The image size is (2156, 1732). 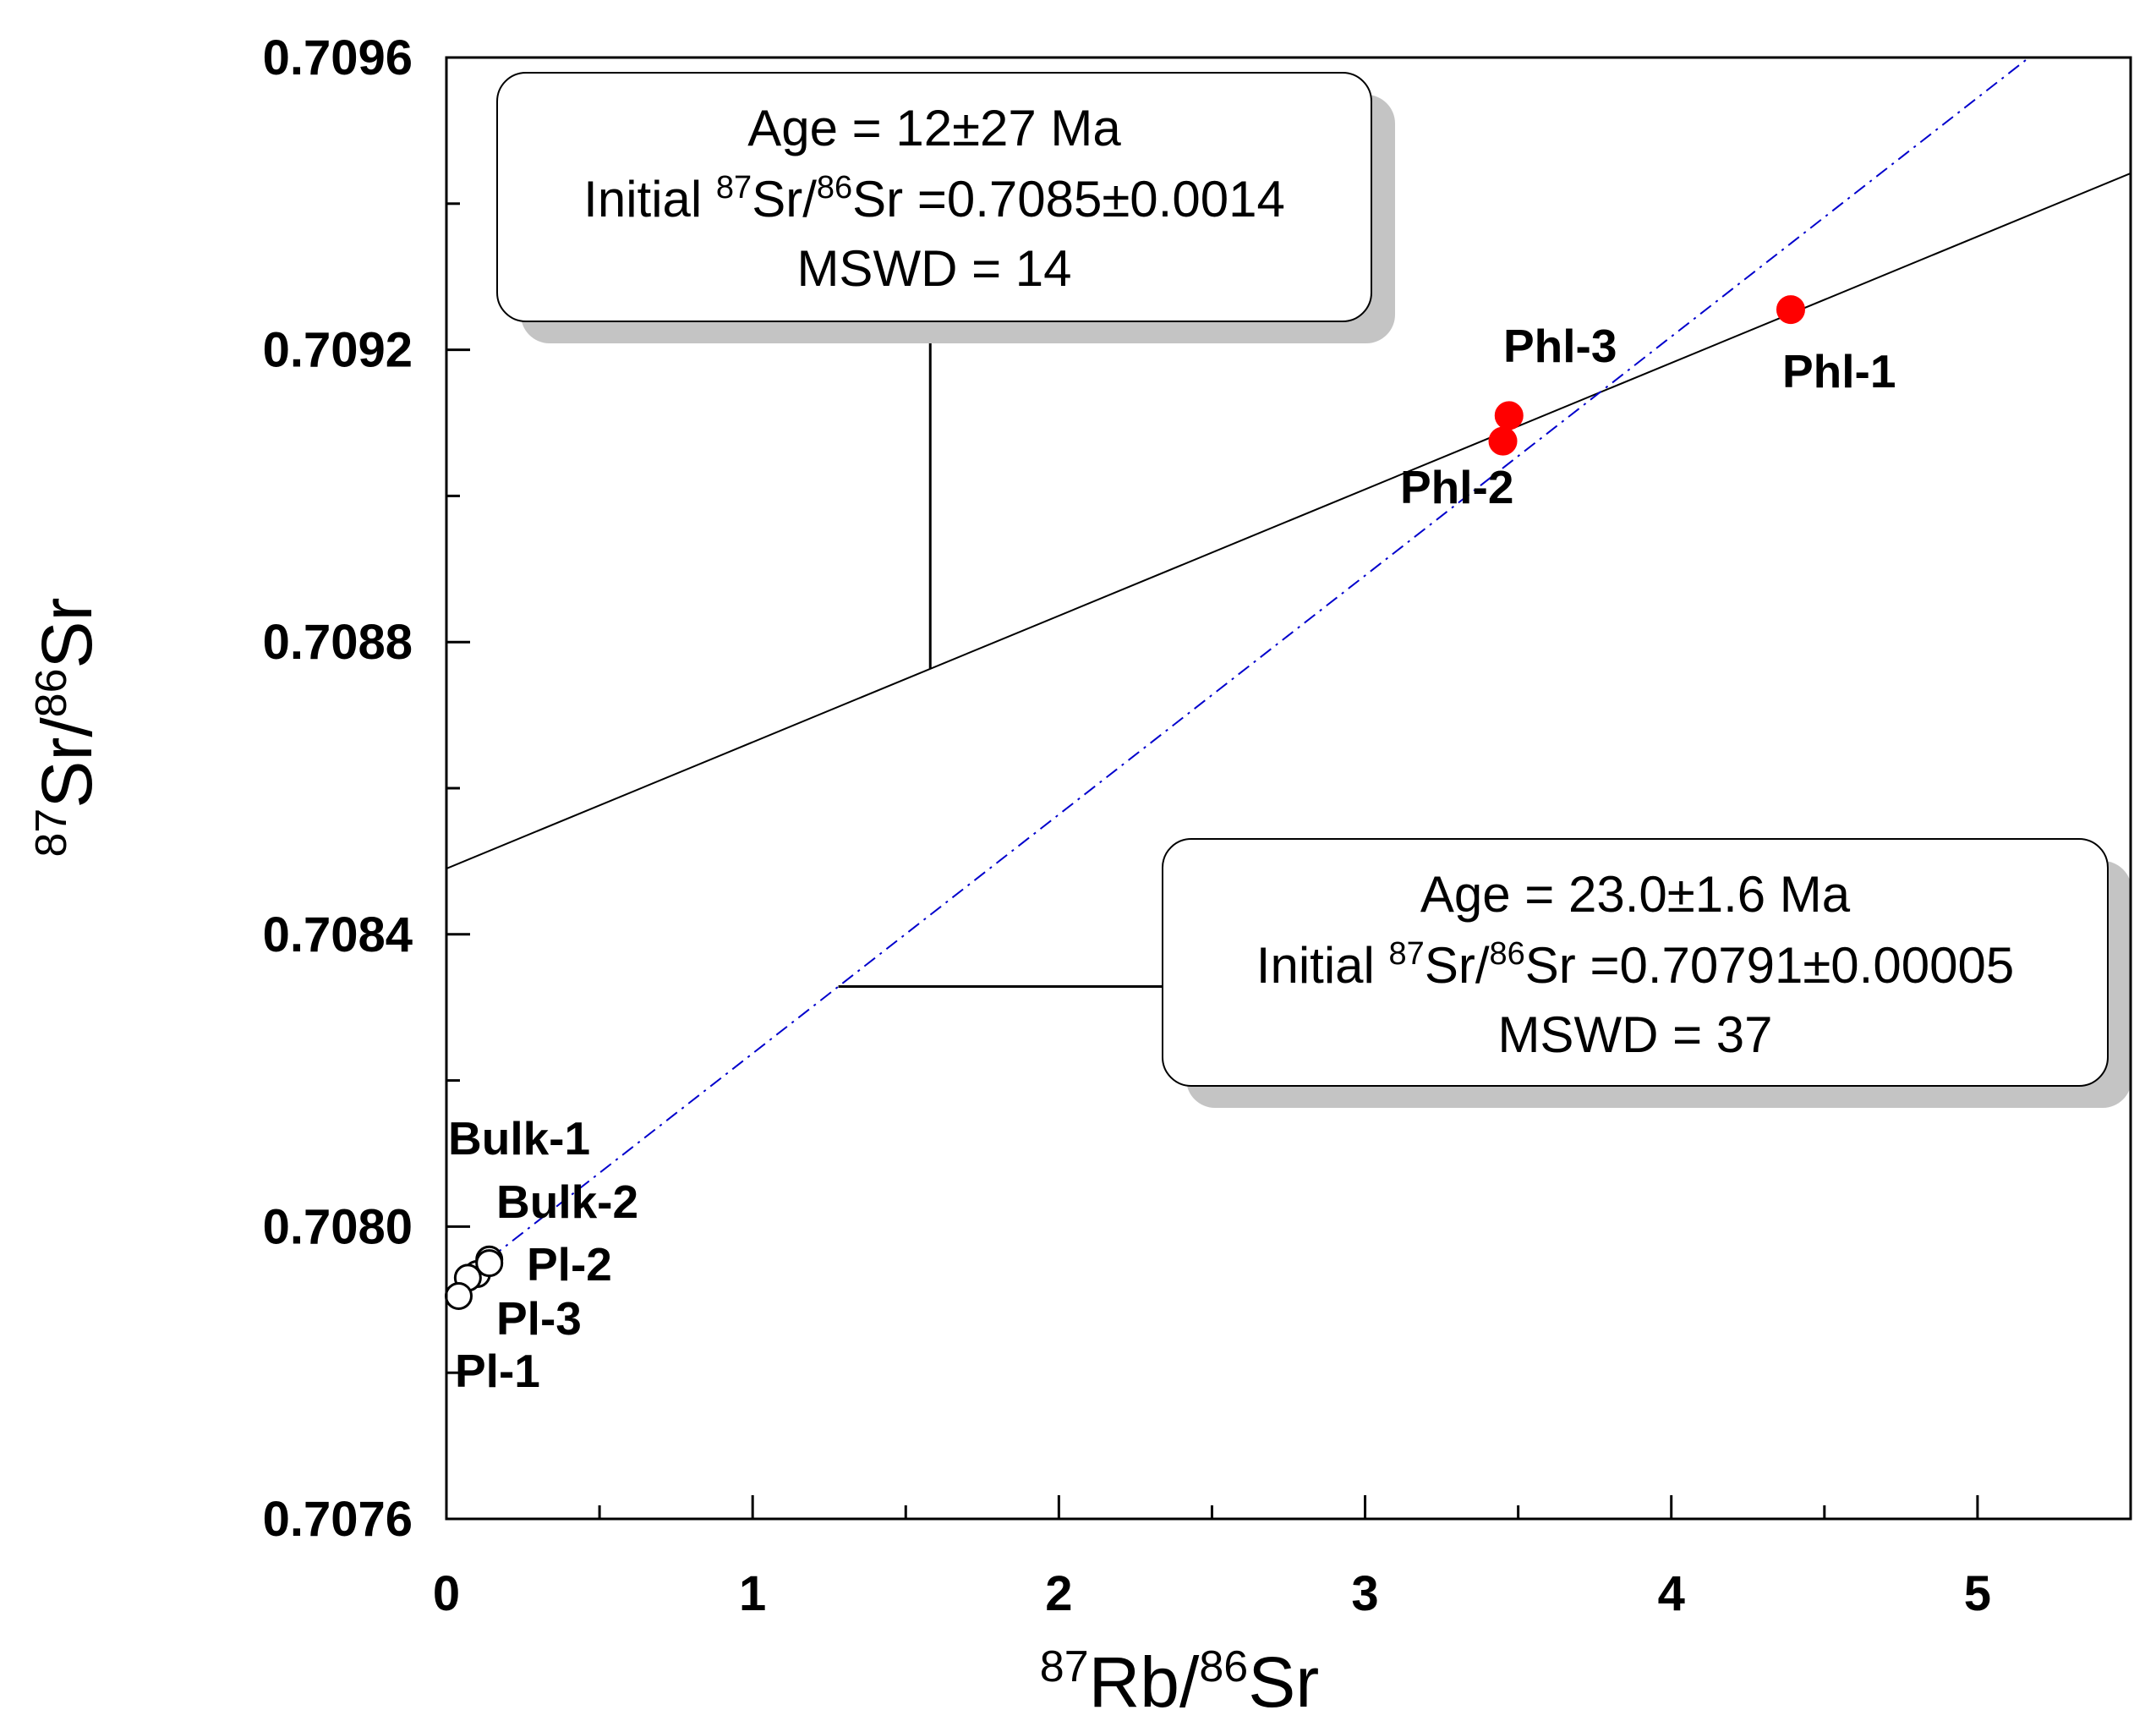 I want to click on x-tick-label: 3, so click(x=1364, y=1593).